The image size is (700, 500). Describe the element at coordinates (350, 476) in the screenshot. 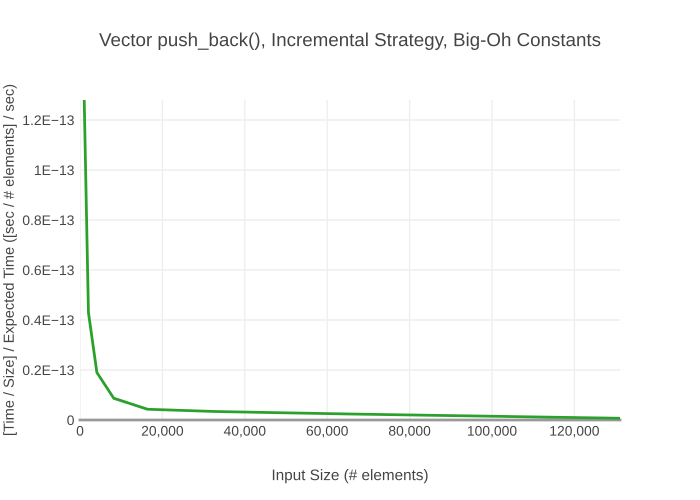

I see `x-axis-title: Input Size (# elements)` at that location.